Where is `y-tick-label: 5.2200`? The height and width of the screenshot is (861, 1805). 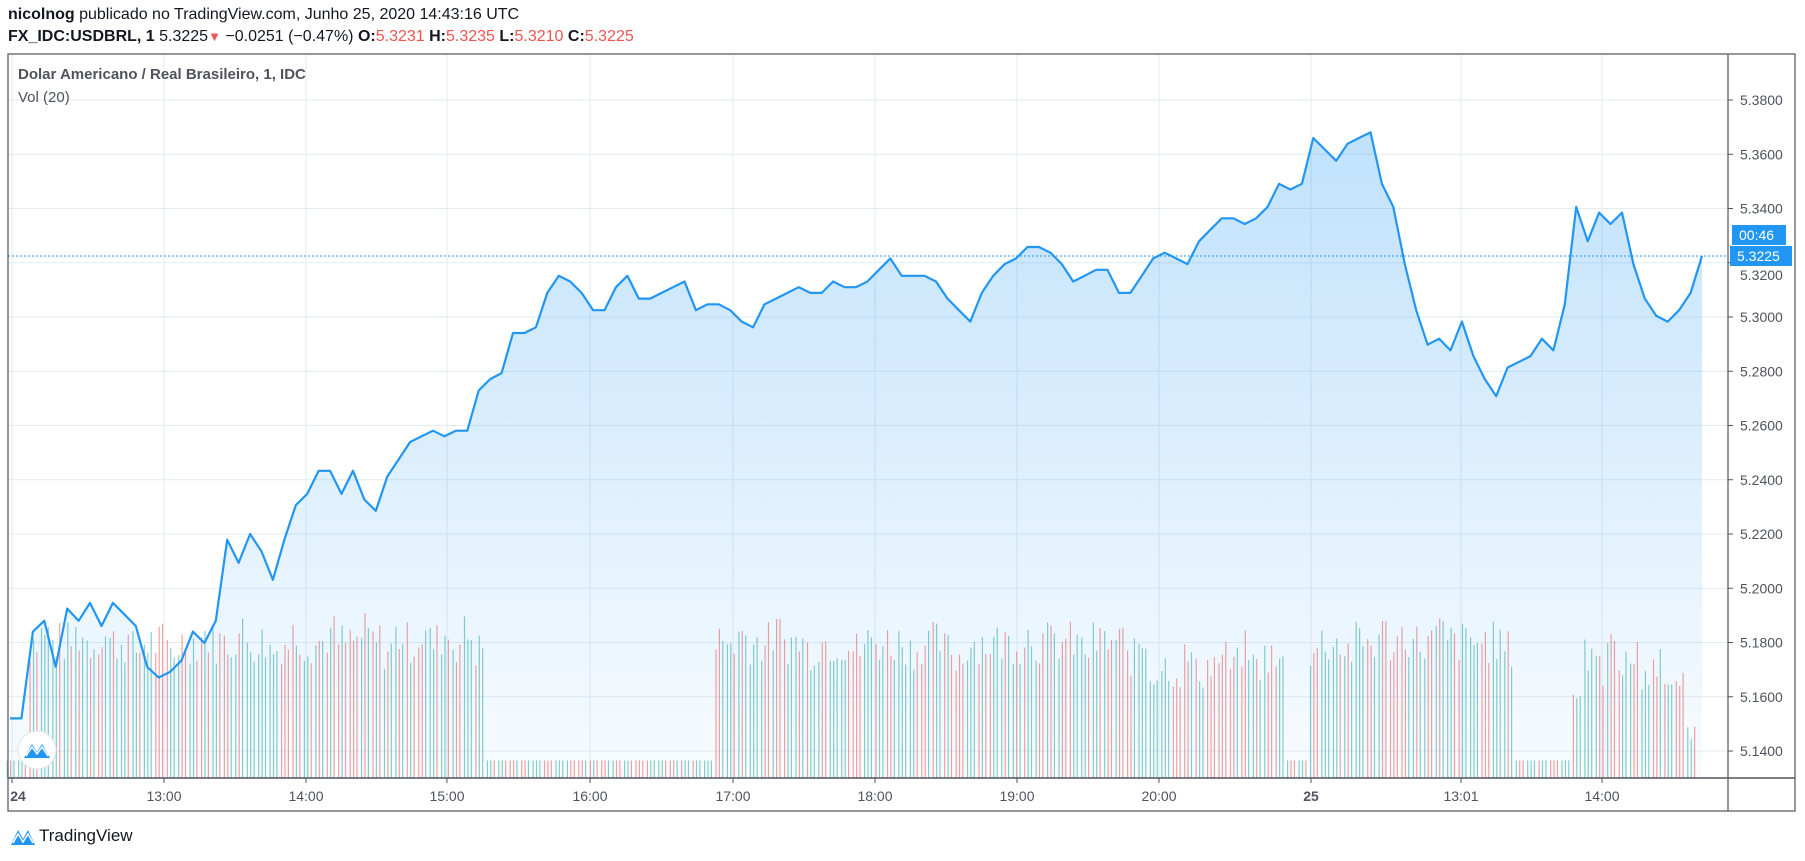 y-tick-label: 5.2200 is located at coordinates (1761, 534).